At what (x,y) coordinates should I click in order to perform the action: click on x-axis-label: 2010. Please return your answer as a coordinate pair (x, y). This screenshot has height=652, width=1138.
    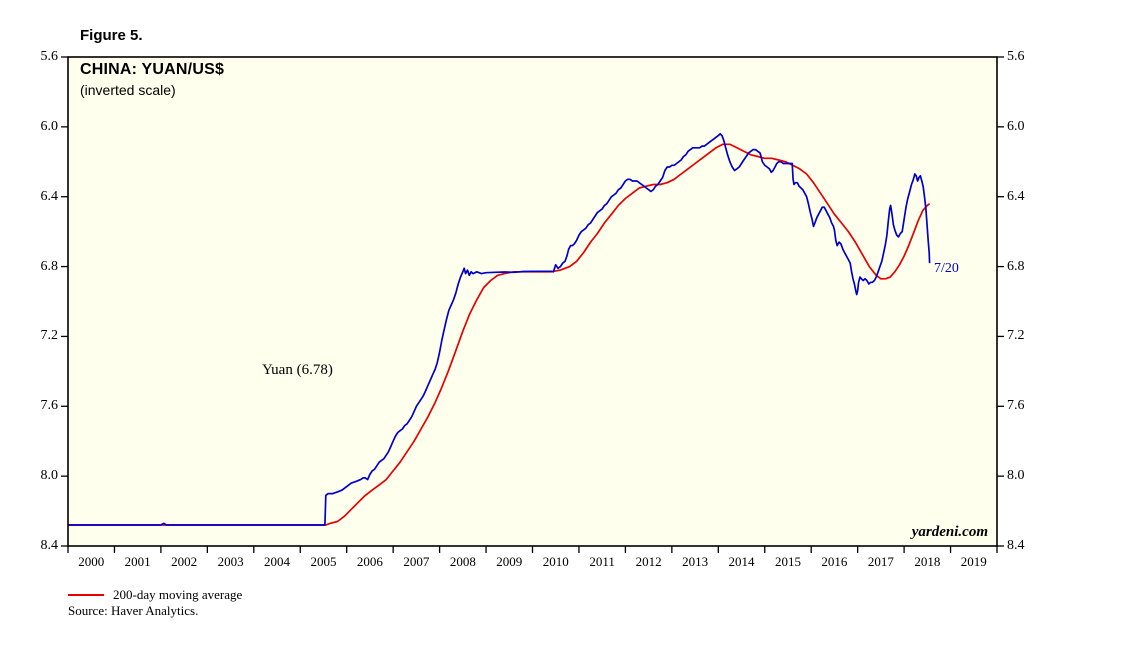
    Looking at the image, I should click on (555, 561).